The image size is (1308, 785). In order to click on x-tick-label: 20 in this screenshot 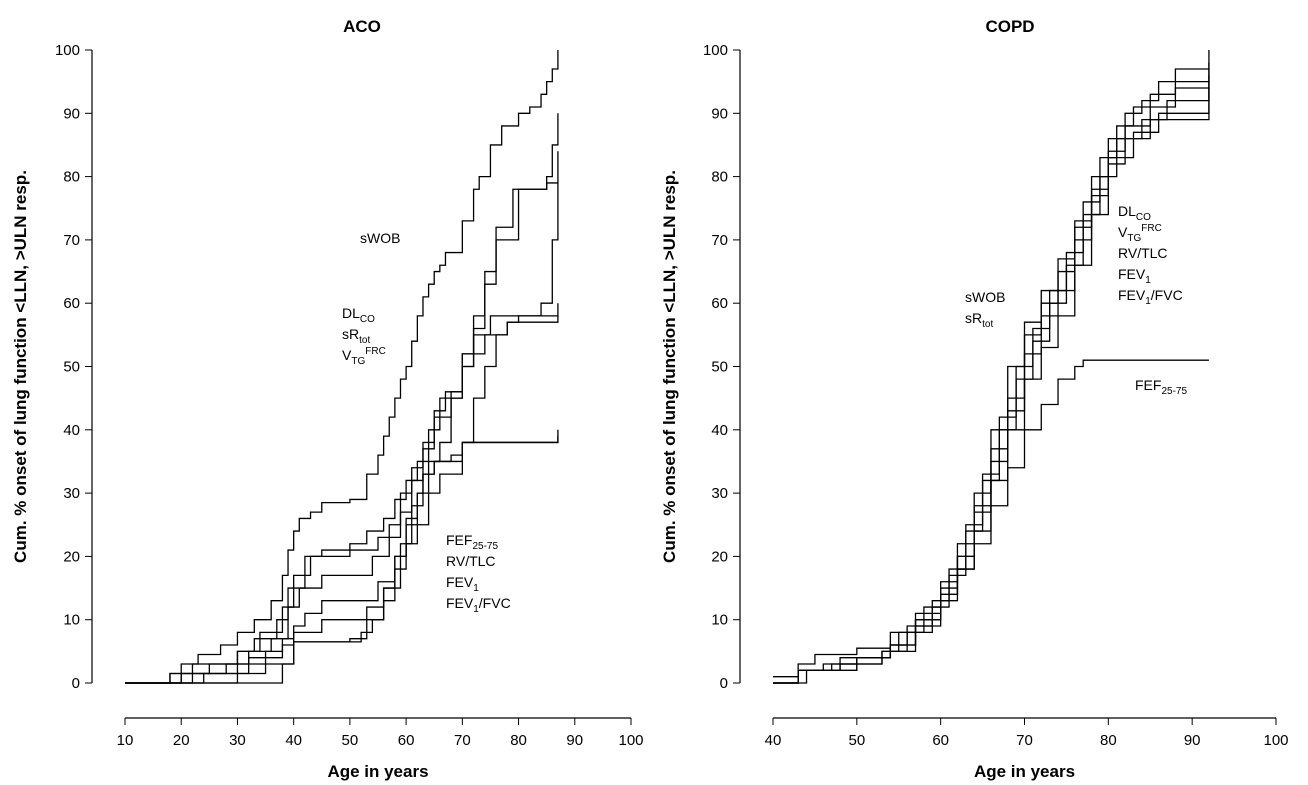, I will do `click(181, 740)`.